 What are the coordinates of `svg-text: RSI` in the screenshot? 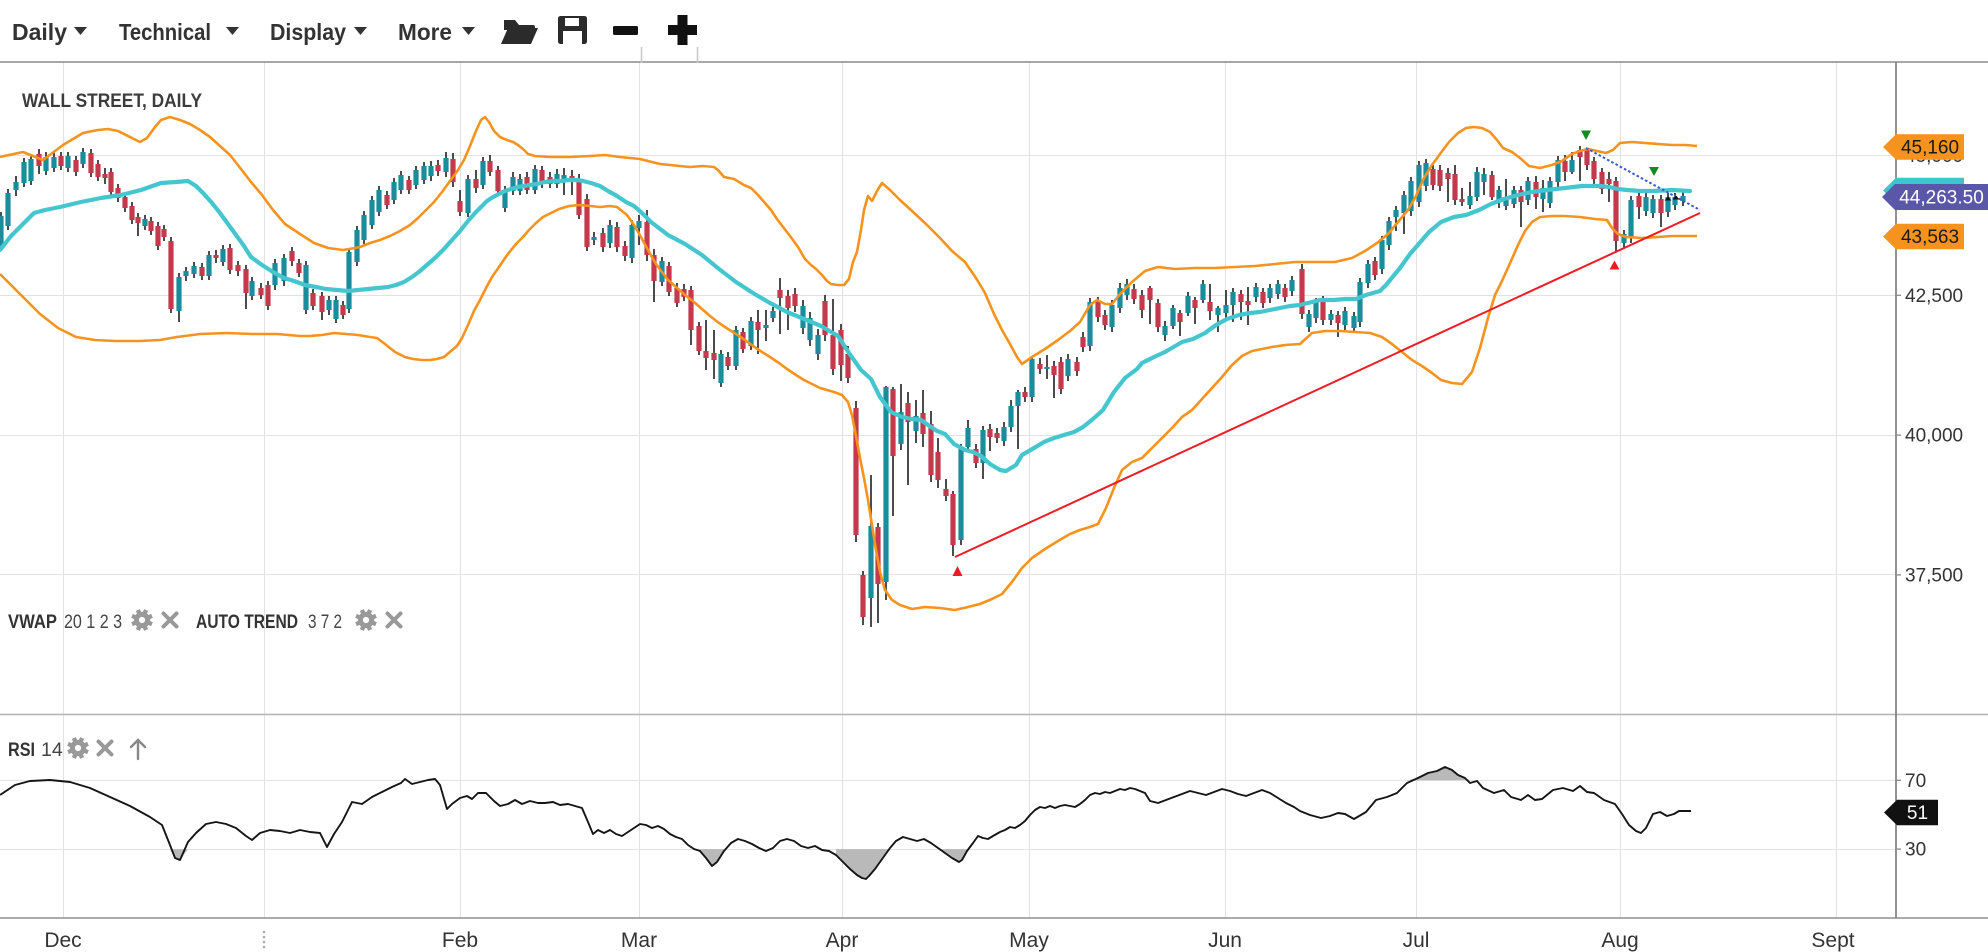 It's located at (21, 750).